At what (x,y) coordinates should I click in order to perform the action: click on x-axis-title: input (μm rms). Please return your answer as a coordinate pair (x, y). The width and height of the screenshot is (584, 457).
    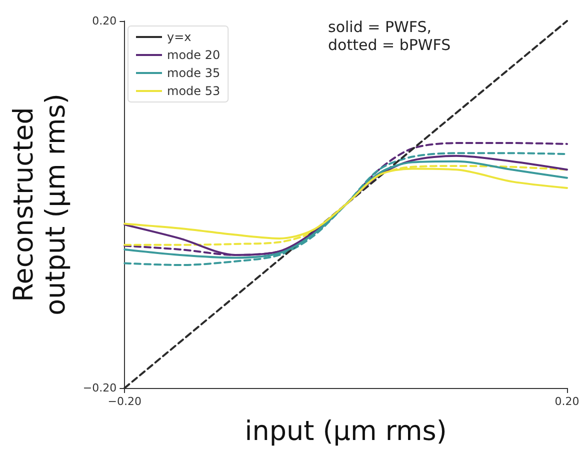
    Looking at the image, I should click on (345, 431).